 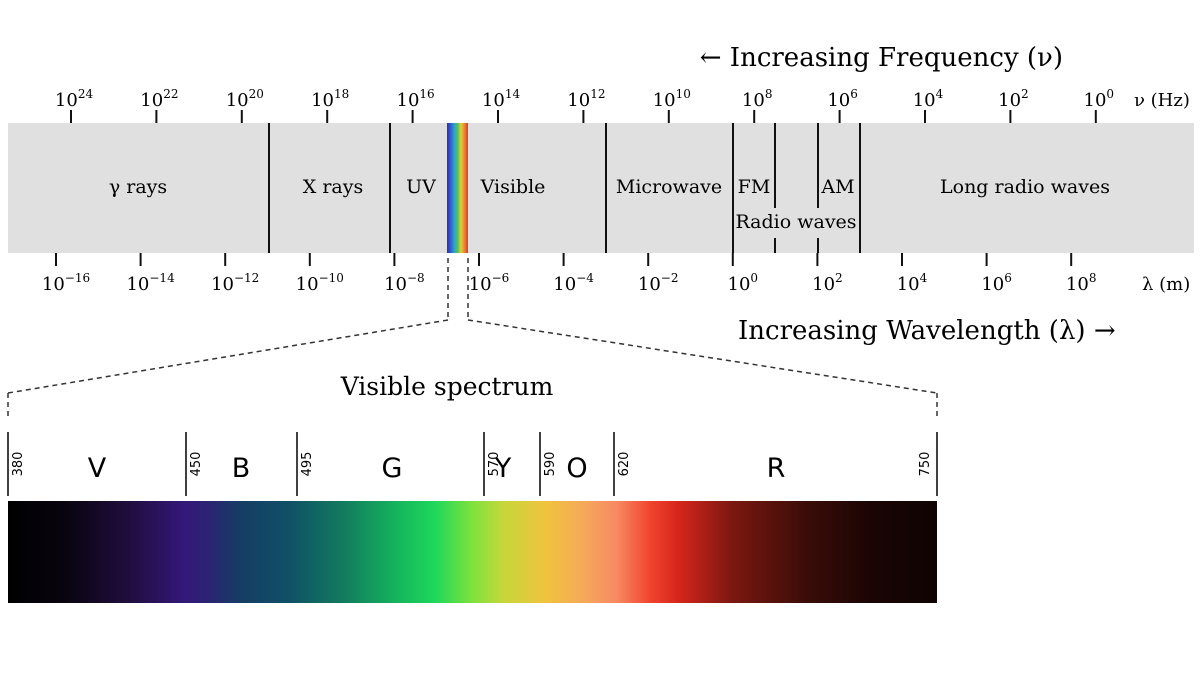 What do you see at coordinates (881, 58) in the screenshot?
I see `frequency-axis-title: ← Increasing Frequency (ν)` at bounding box center [881, 58].